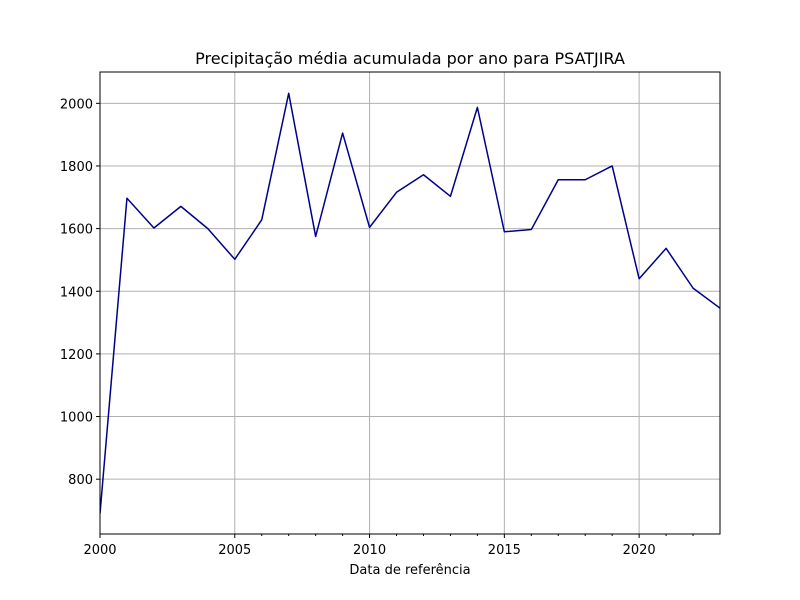 The height and width of the screenshot is (600, 800). Describe the element at coordinates (76, 167) in the screenshot. I see `y-tick-label: 1800` at that location.